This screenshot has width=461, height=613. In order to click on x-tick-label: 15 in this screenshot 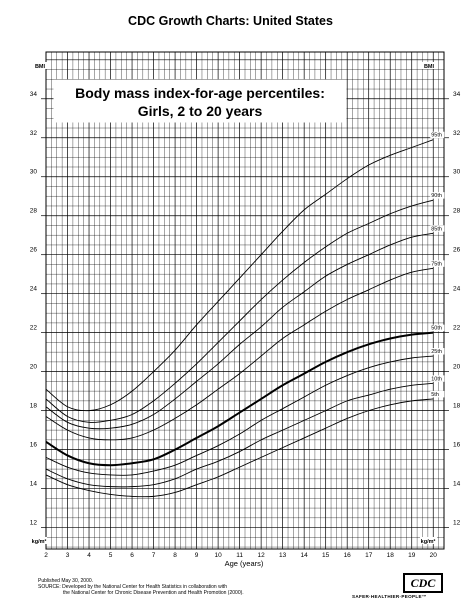, I will do `click(326, 555)`.